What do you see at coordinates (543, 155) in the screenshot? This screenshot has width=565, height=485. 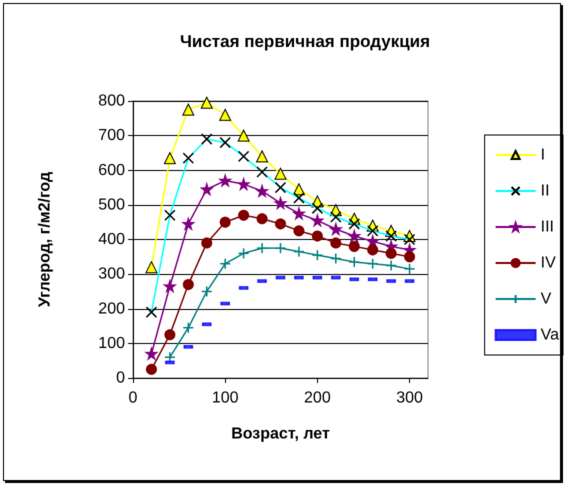 I see `legend-label: I` at bounding box center [543, 155].